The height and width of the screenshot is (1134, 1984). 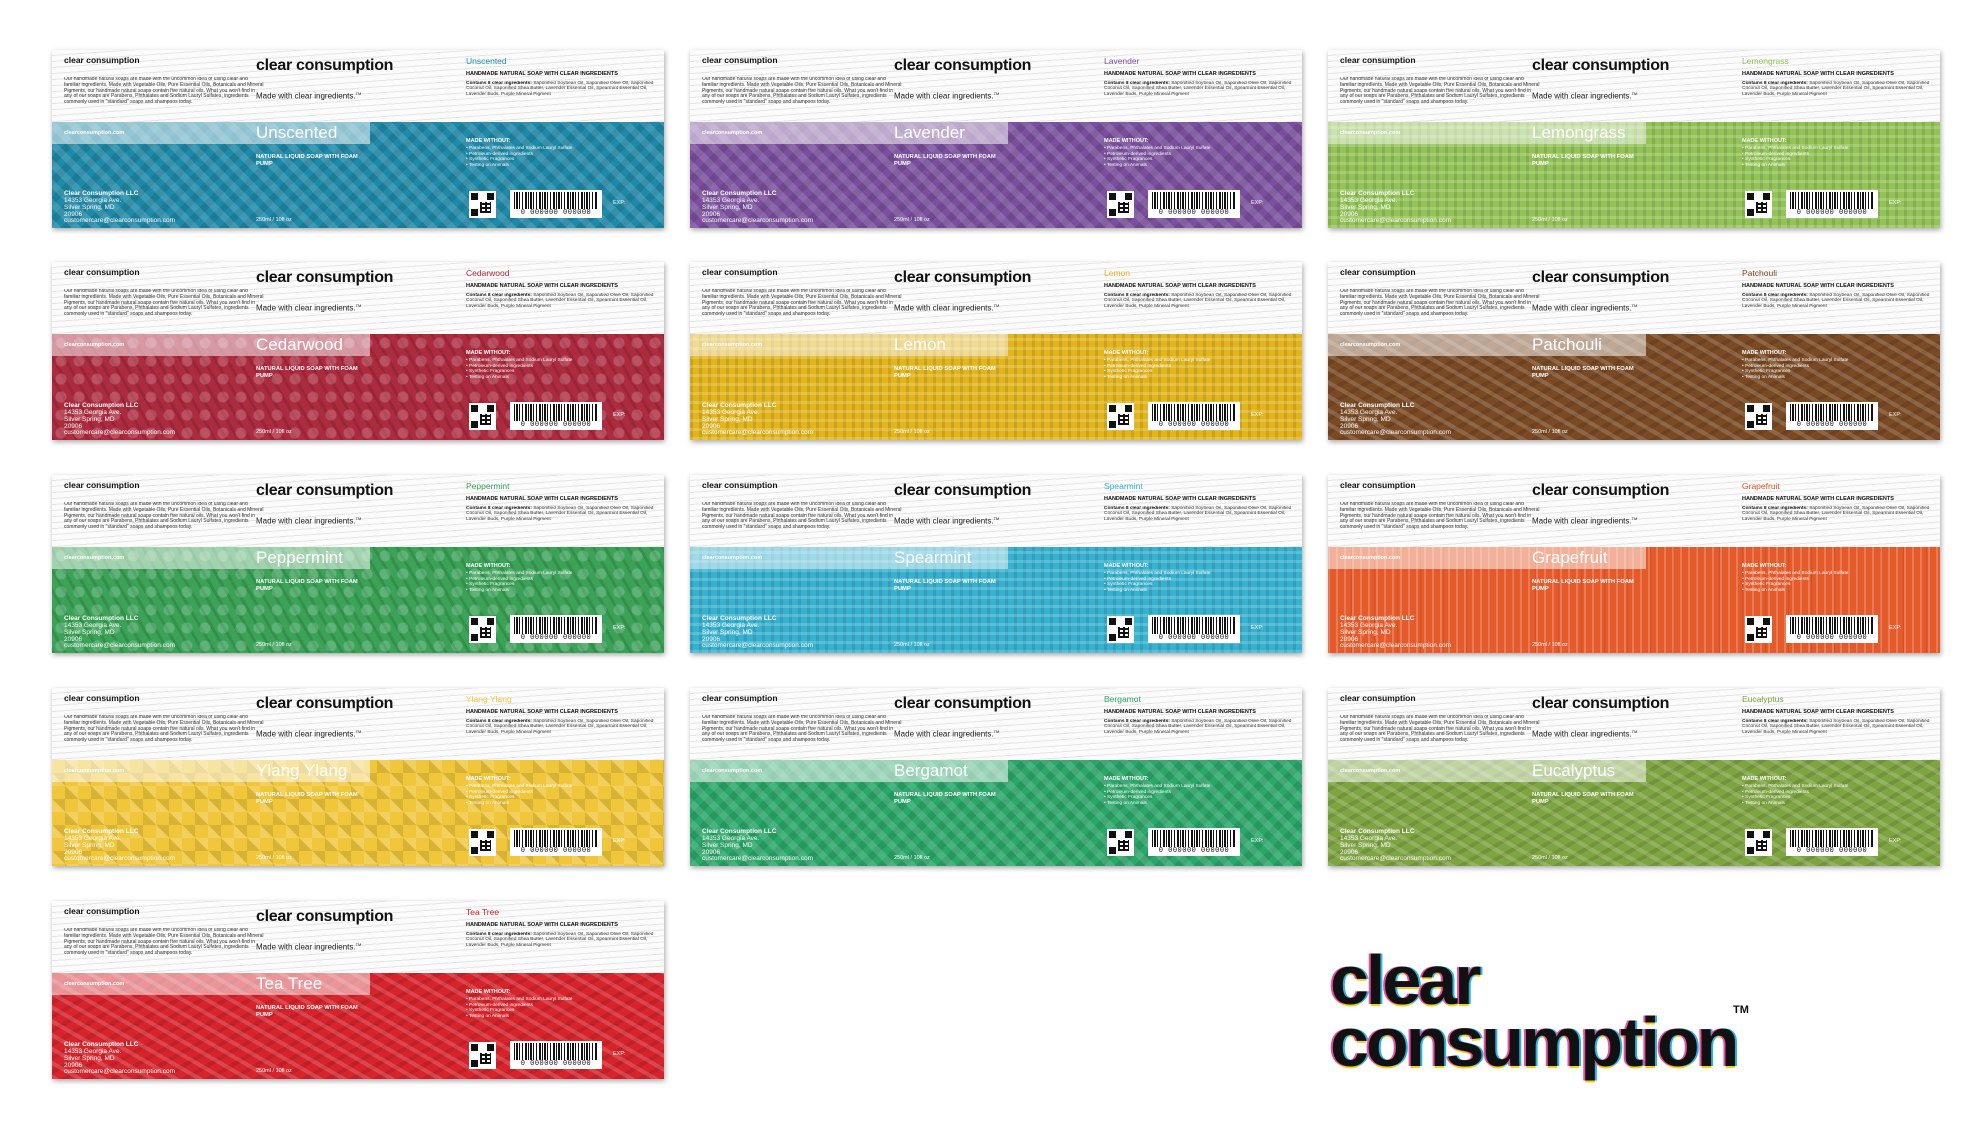 What do you see at coordinates (1582, 734) in the screenshot?
I see `tagline-text: Made with clear ingredients.` at bounding box center [1582, 734].